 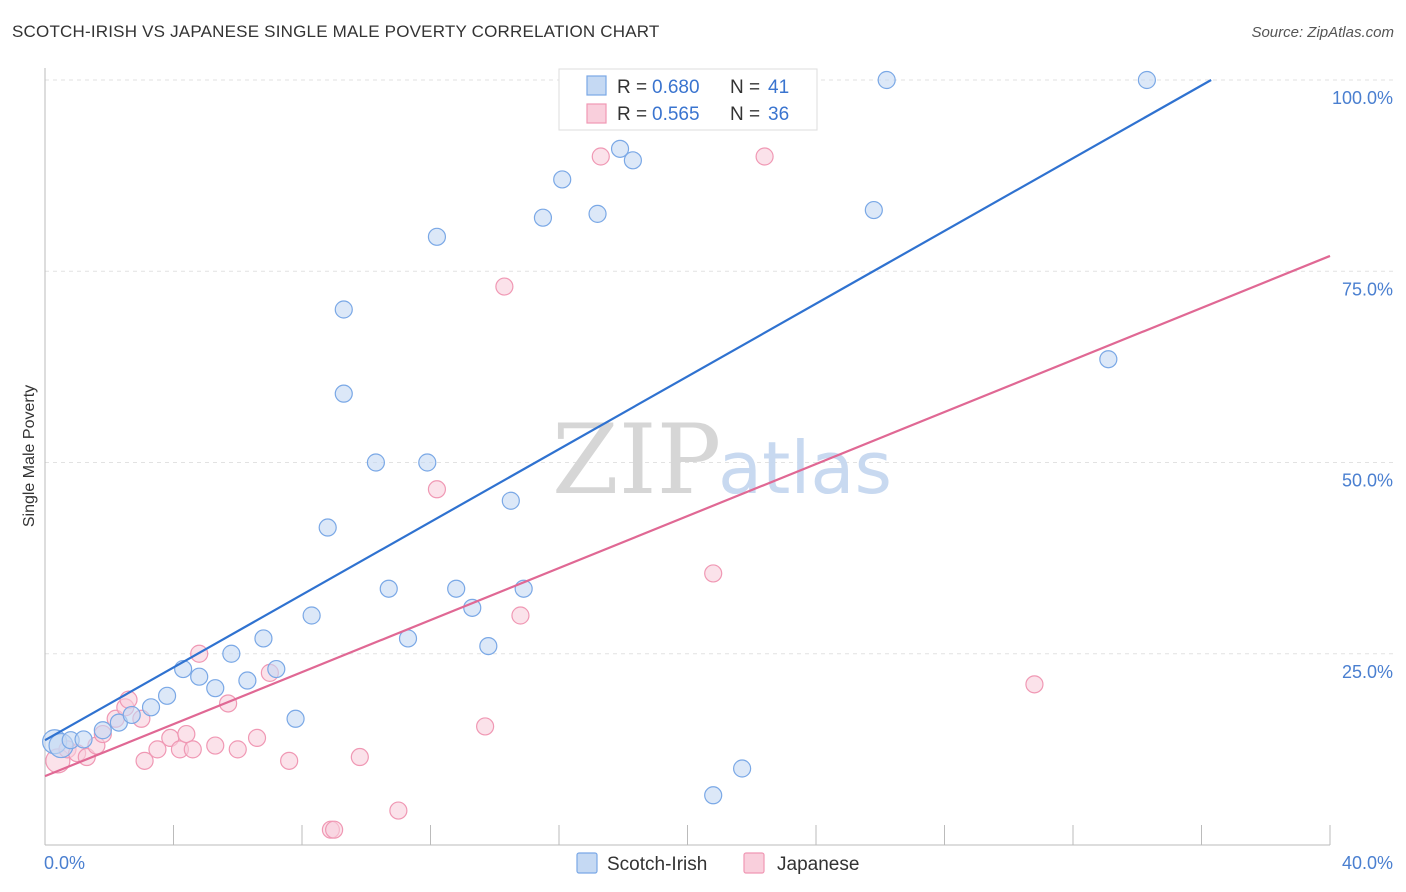 What do you see at coordinates (778, 87) in the screenshot?
I see `legend-n-value-1: 41` at bounding box center [778, 87].